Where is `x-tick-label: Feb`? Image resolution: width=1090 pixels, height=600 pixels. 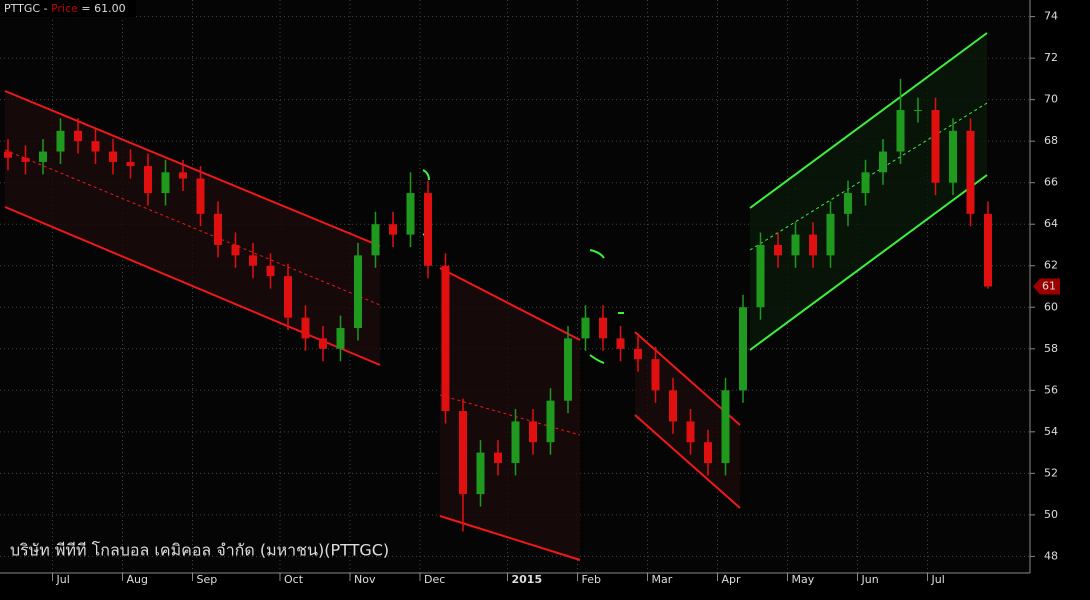 x-tick-label: Feb is located at coordinates (591, 579).